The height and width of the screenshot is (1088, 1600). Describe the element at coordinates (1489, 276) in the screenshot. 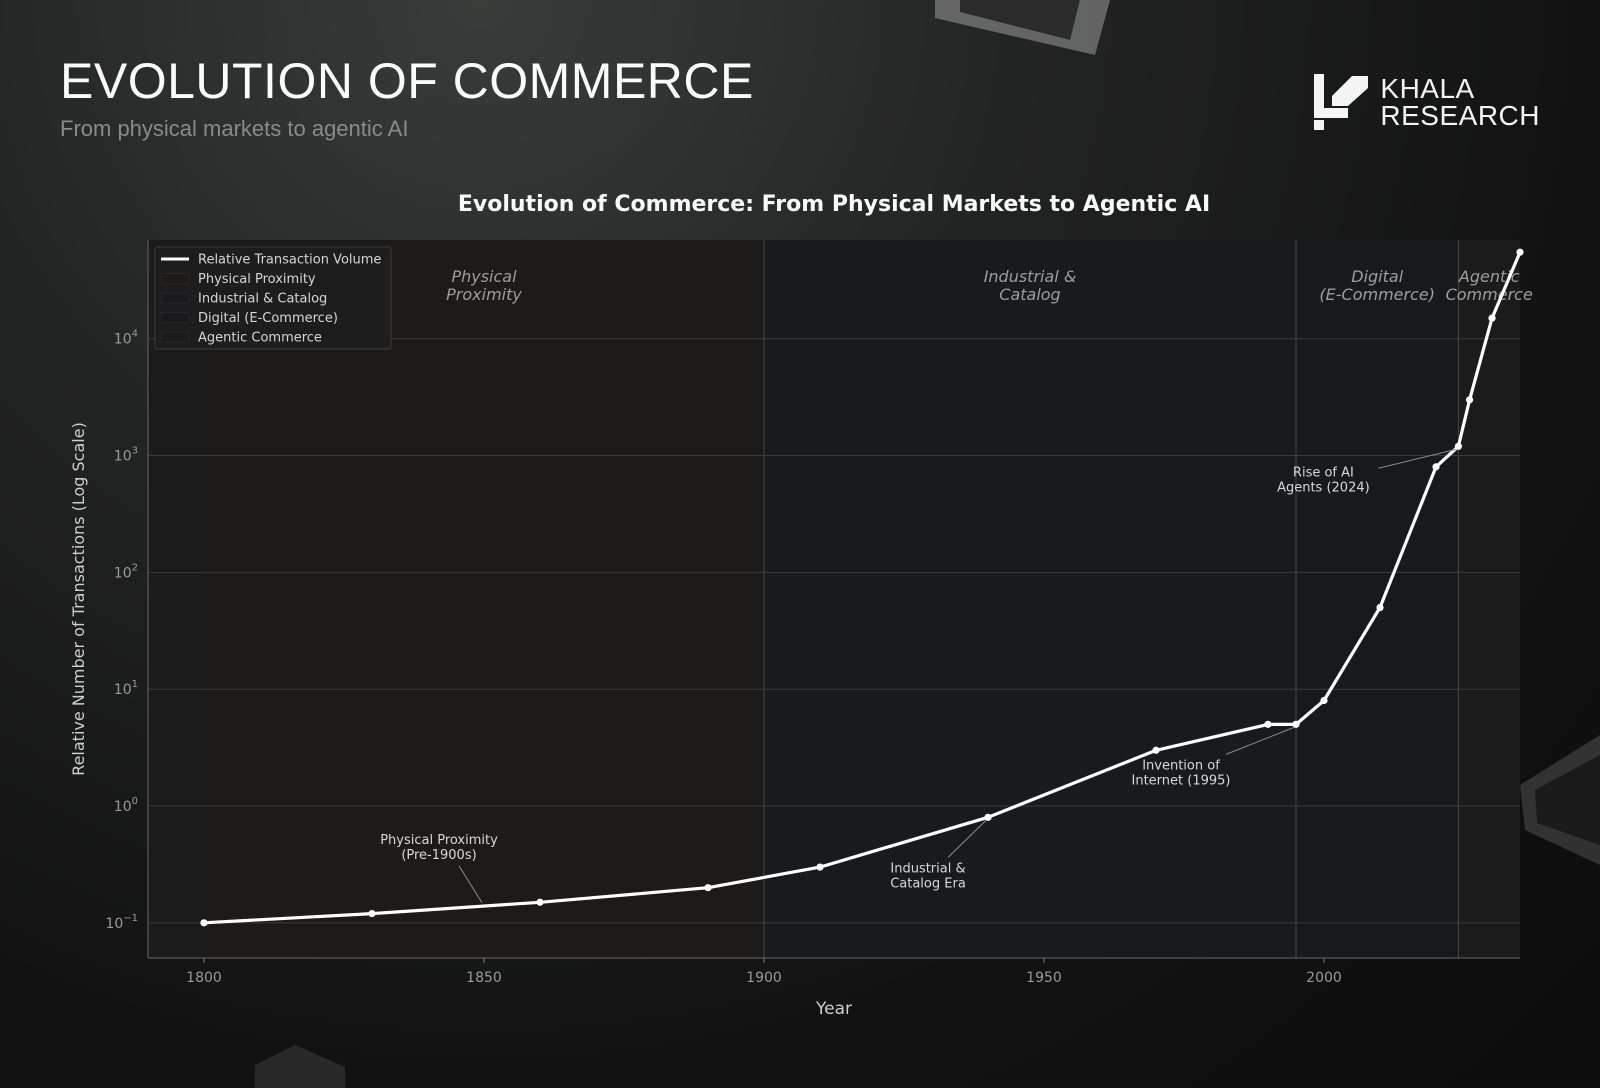

I see `era-label: Agentic` at that location.